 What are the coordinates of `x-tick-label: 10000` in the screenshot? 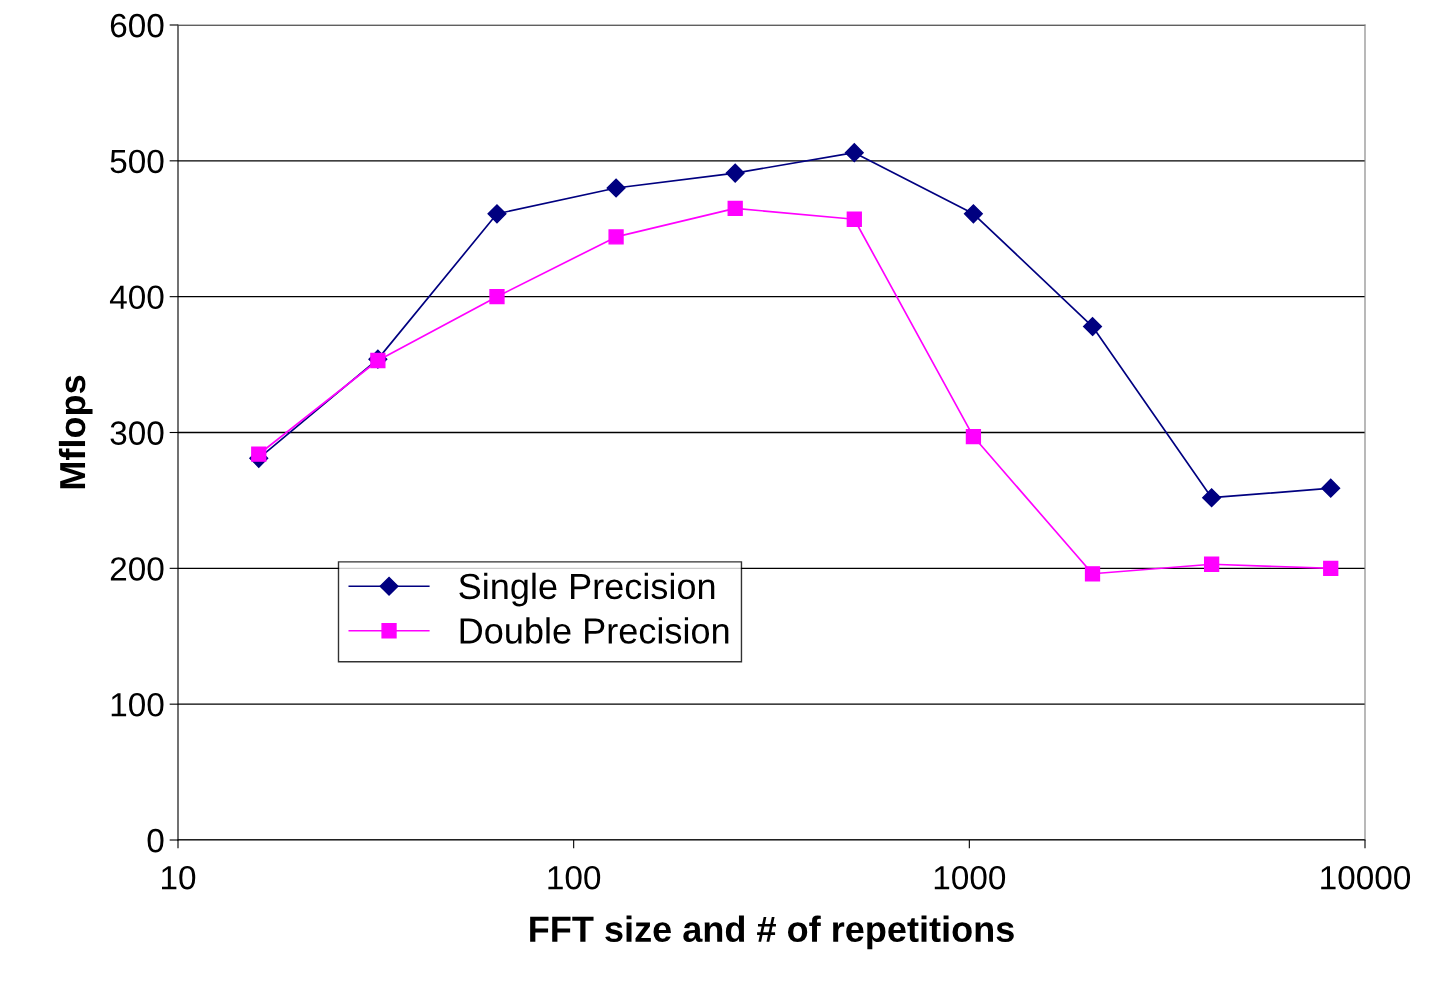 It's located at (1366, 877).